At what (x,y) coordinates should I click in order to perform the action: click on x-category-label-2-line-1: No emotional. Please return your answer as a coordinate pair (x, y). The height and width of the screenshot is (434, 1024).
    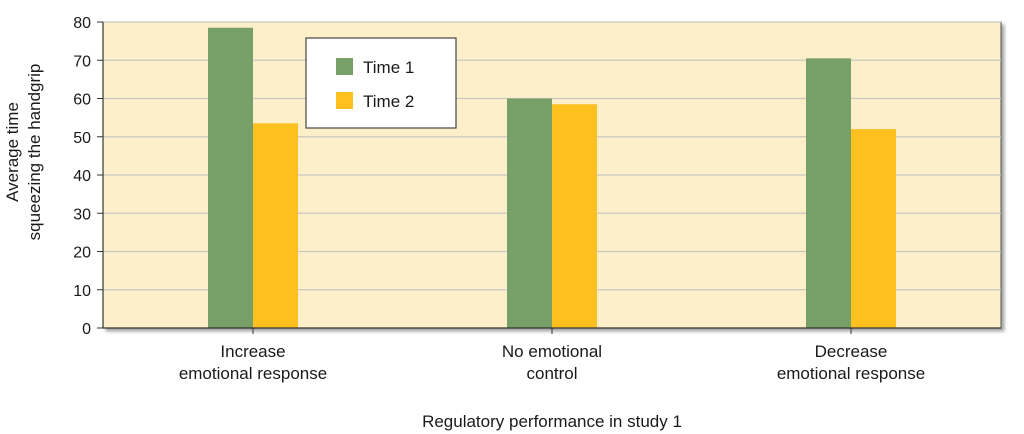
    Looking at the image, I should click on (552, 351).